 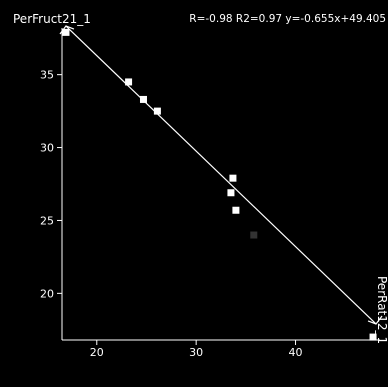 I want to click on x-tick-label: 40, so click(x=296, y=352).